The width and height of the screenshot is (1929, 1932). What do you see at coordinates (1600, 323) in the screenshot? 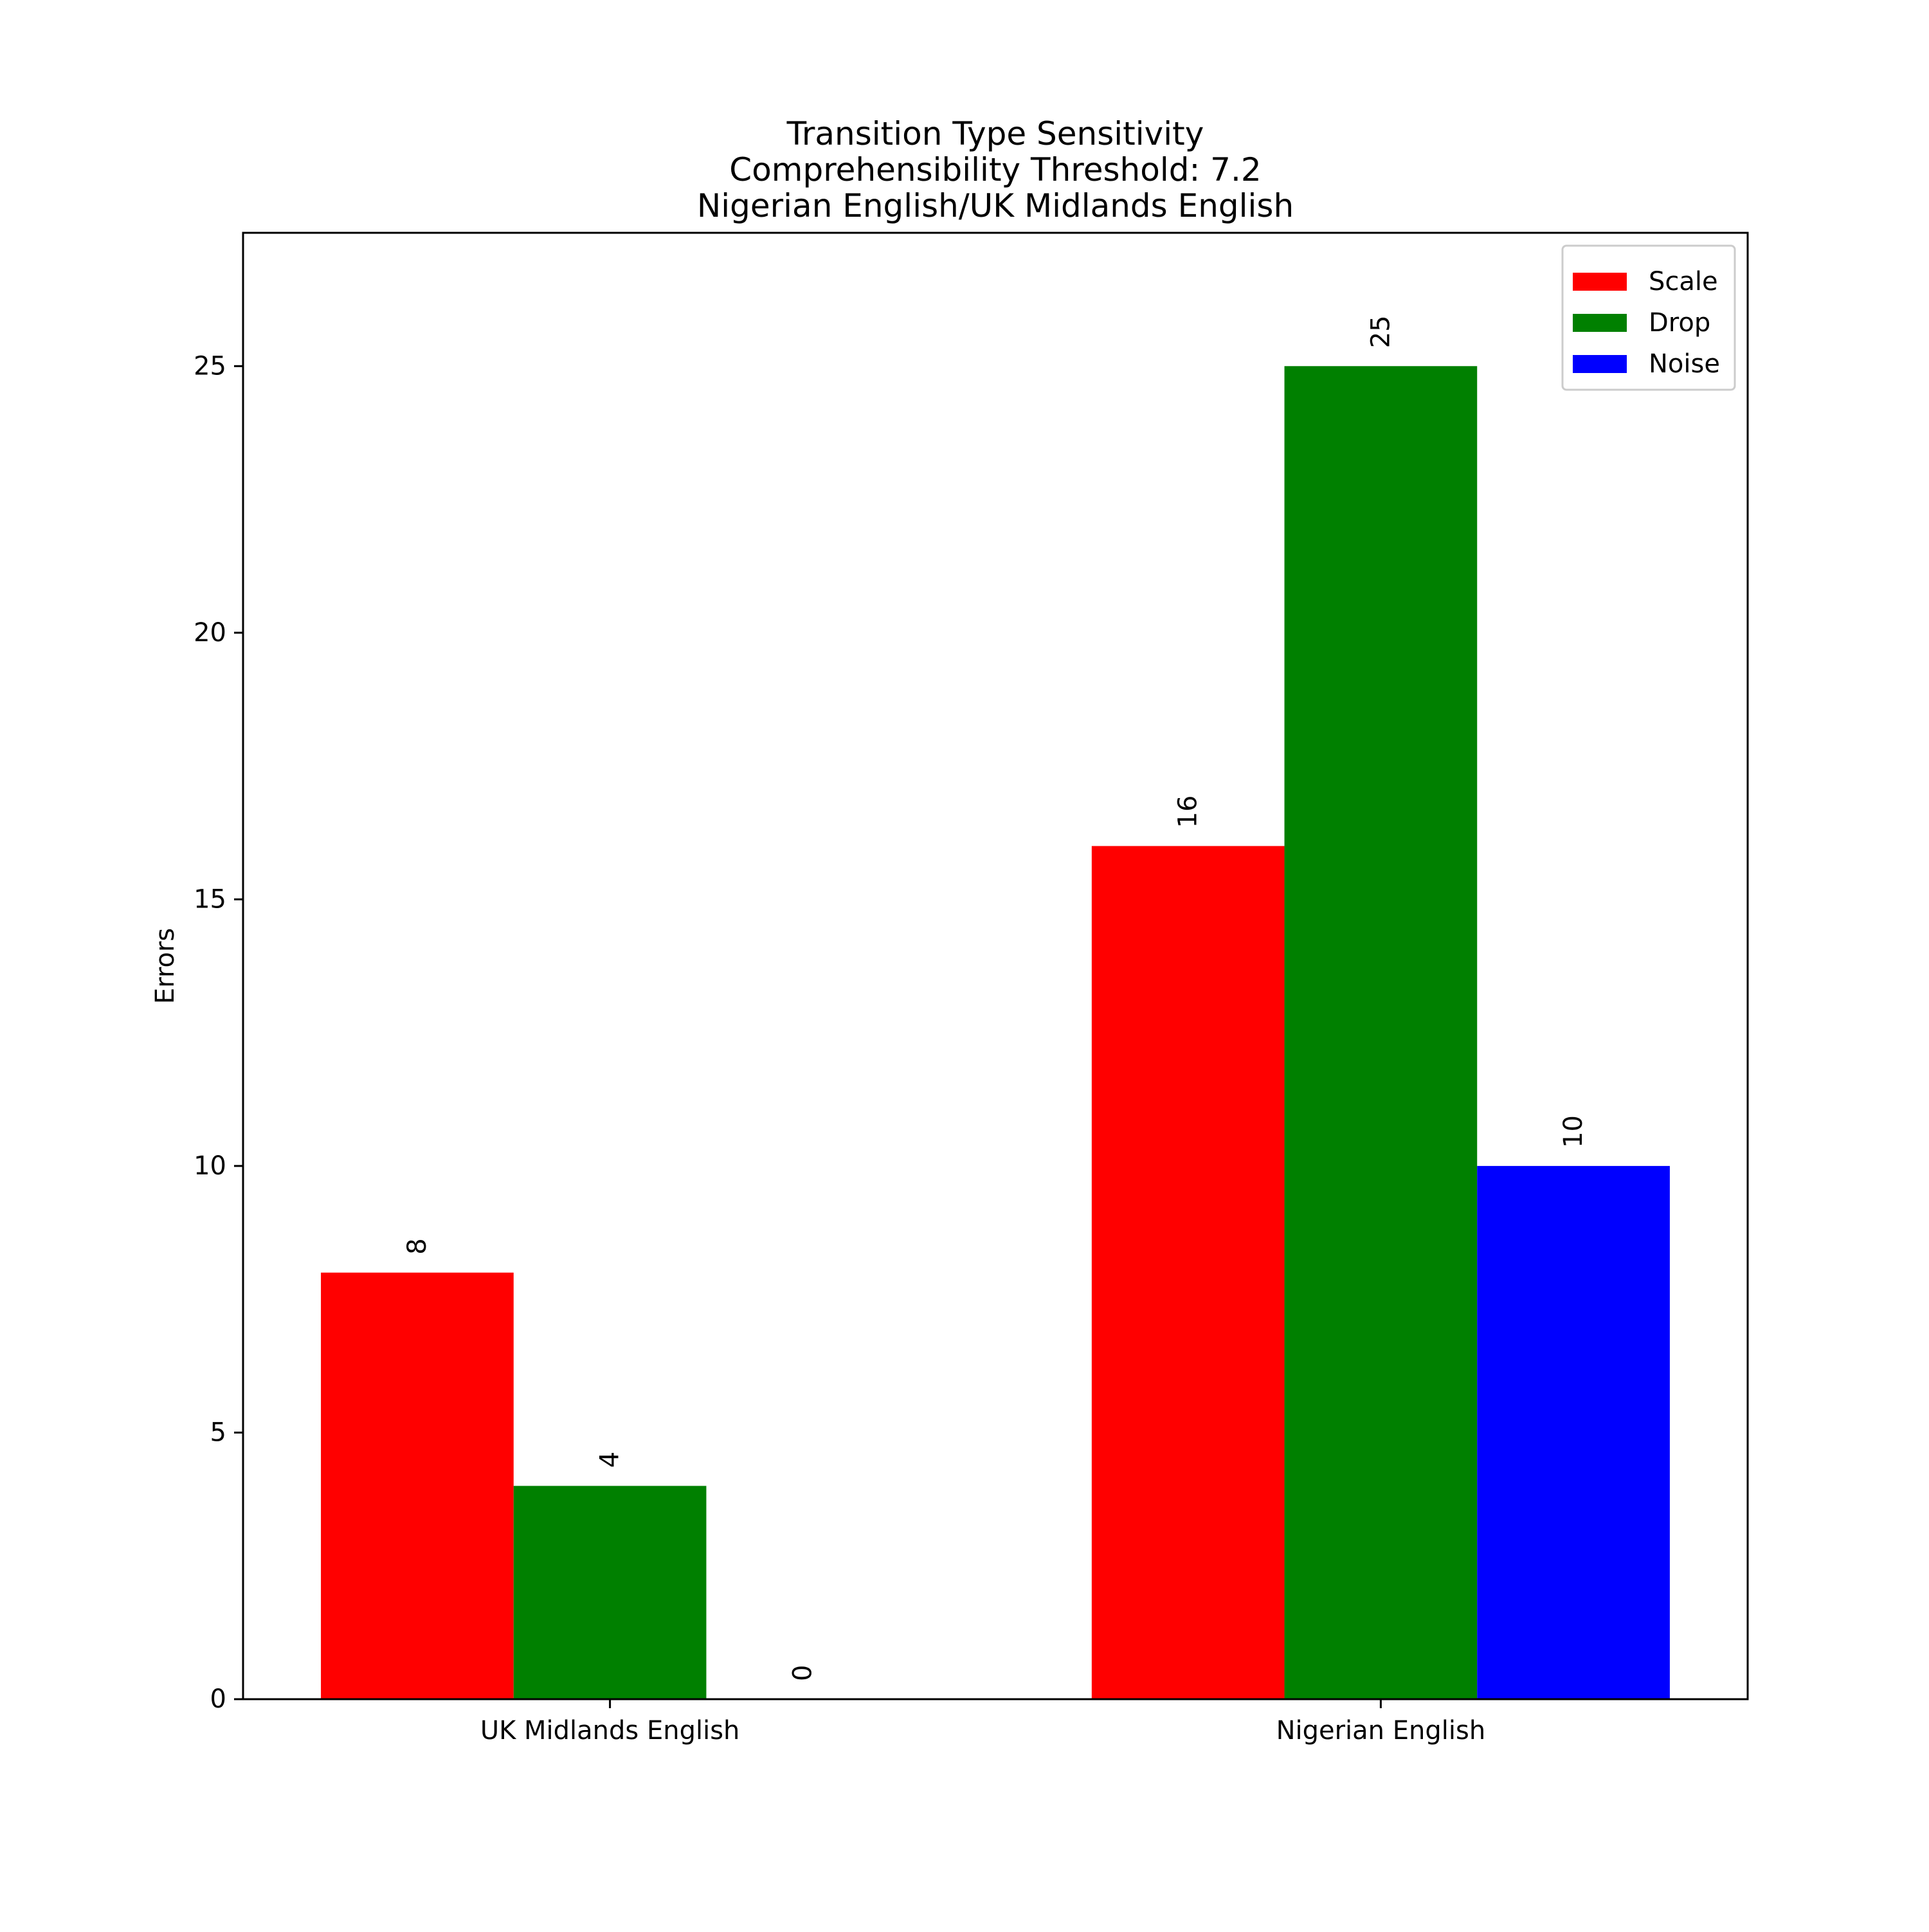
I see `legend-swatch-drop` at bounding box center [1600, 323].